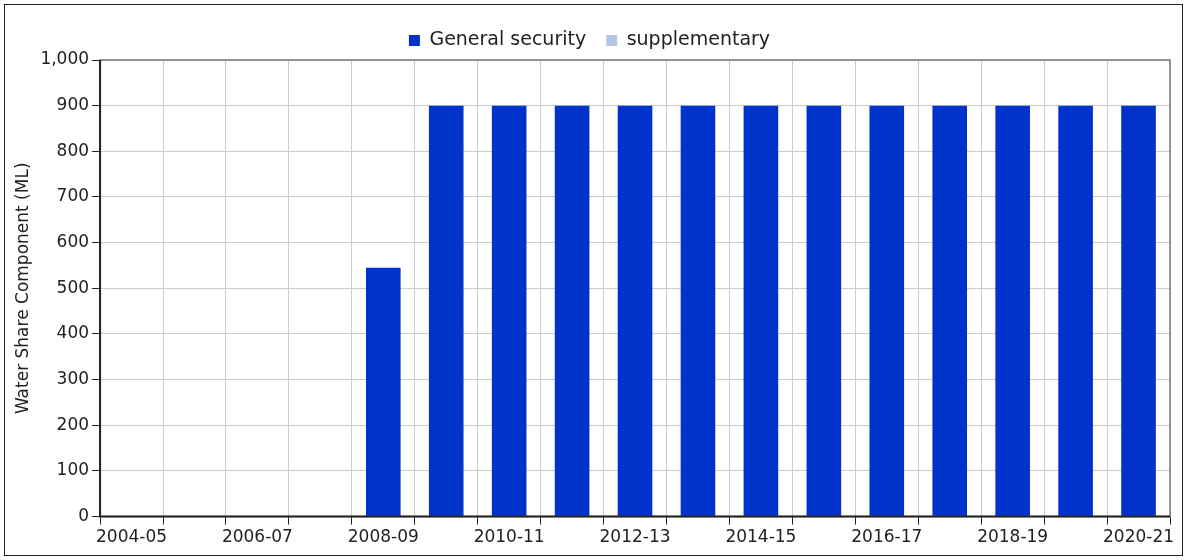  What do you see at coordinates (73, 104) in the screenshot?
I see `y-tick-label: 900` at bounding box center [73, 104].